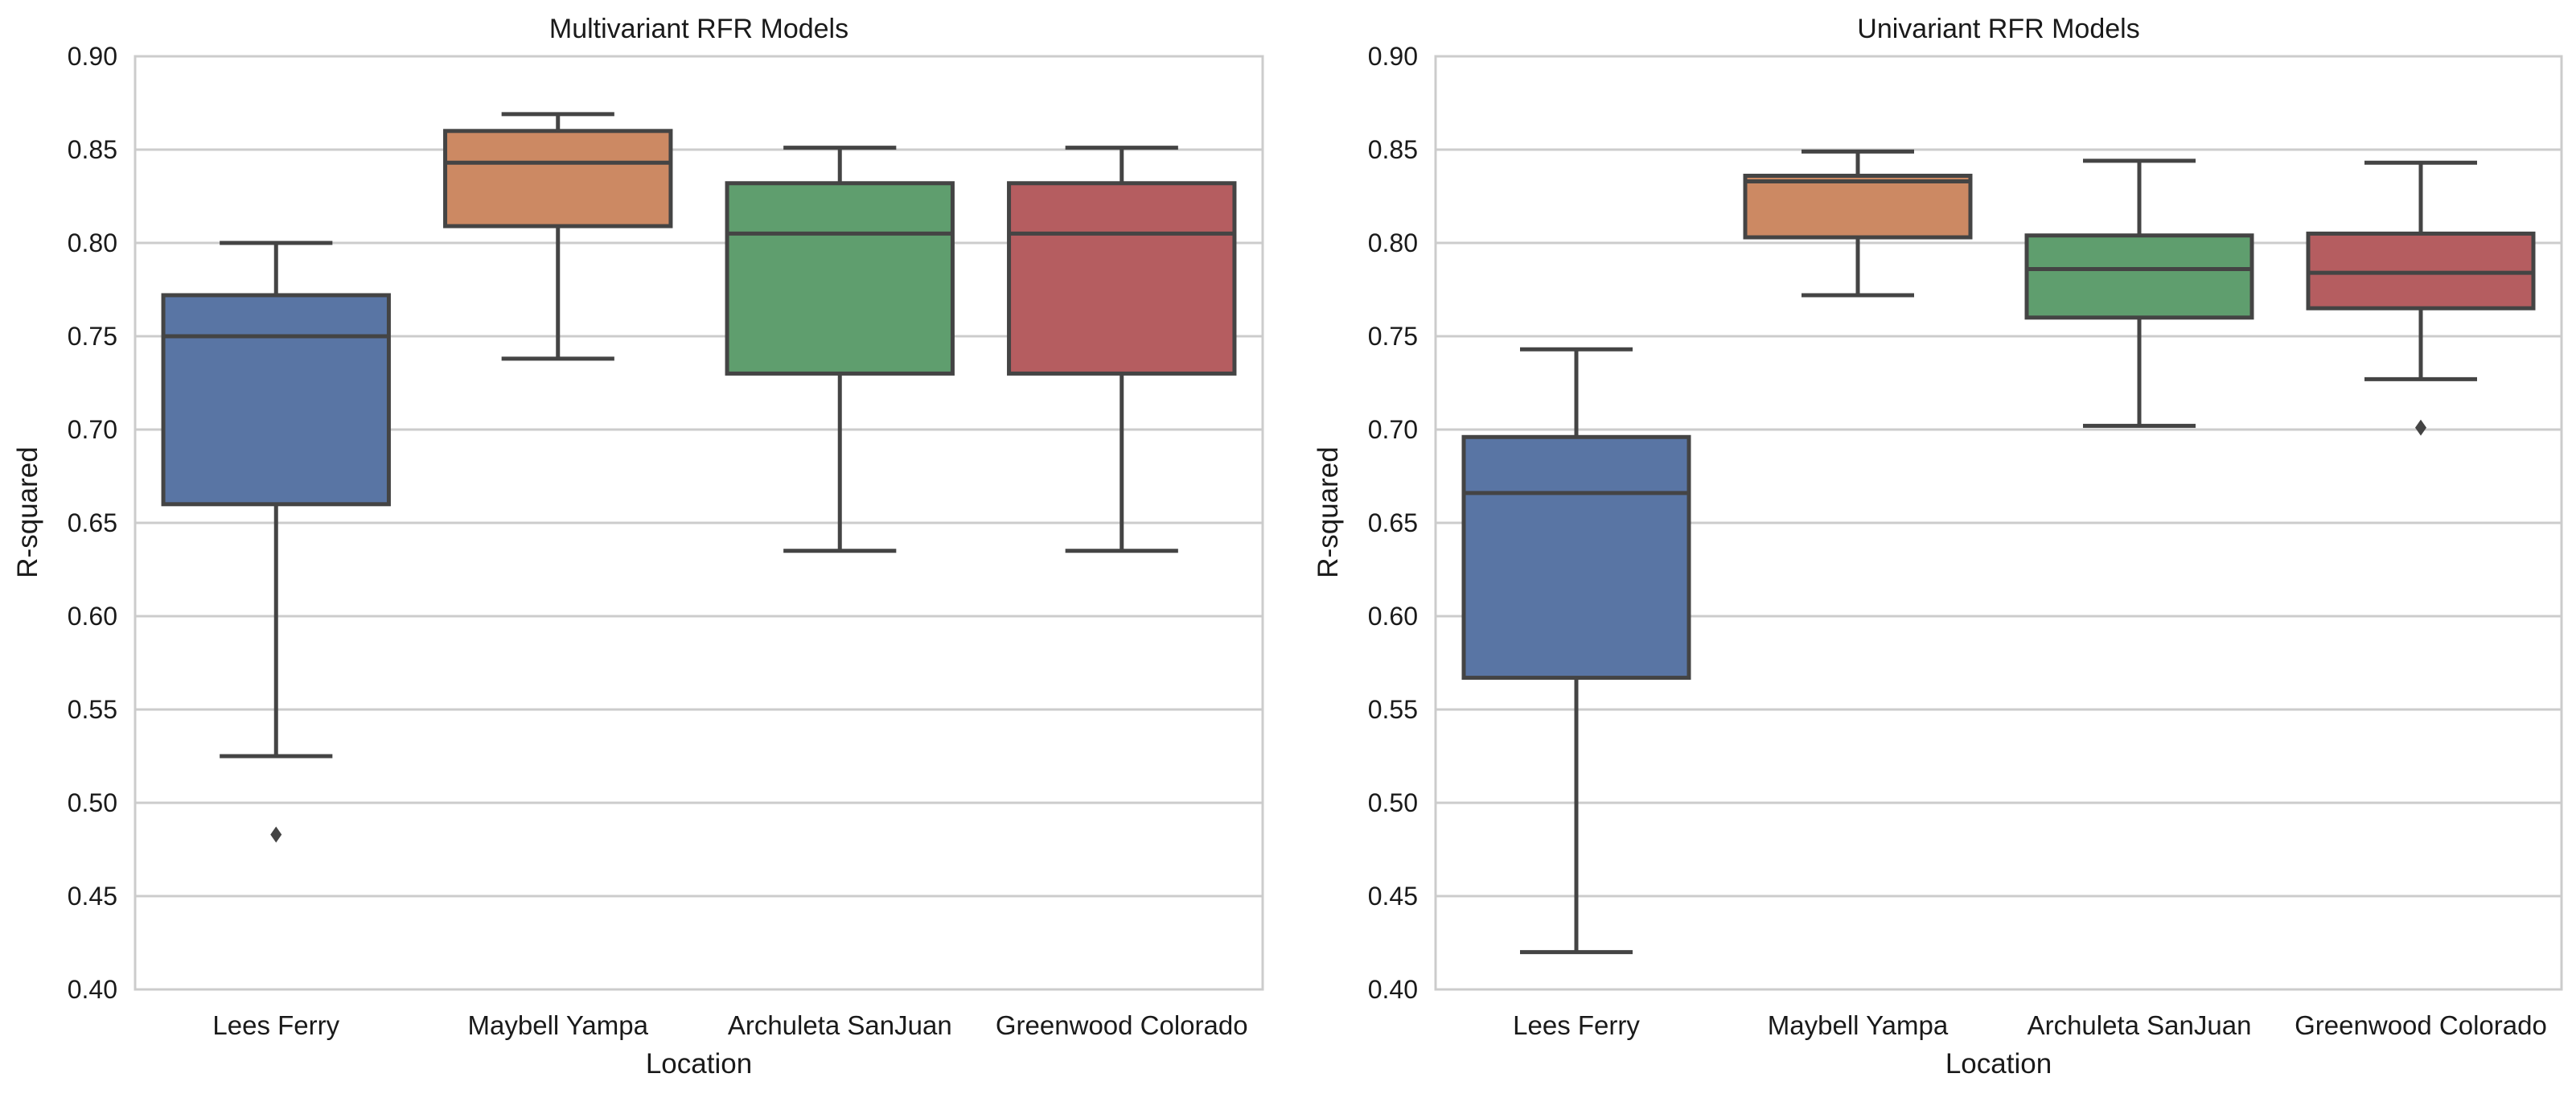  Describe the element at coordinates (1998, 29) in the screenshot. I see `panel-title: Univariant RFR Models` at that location.